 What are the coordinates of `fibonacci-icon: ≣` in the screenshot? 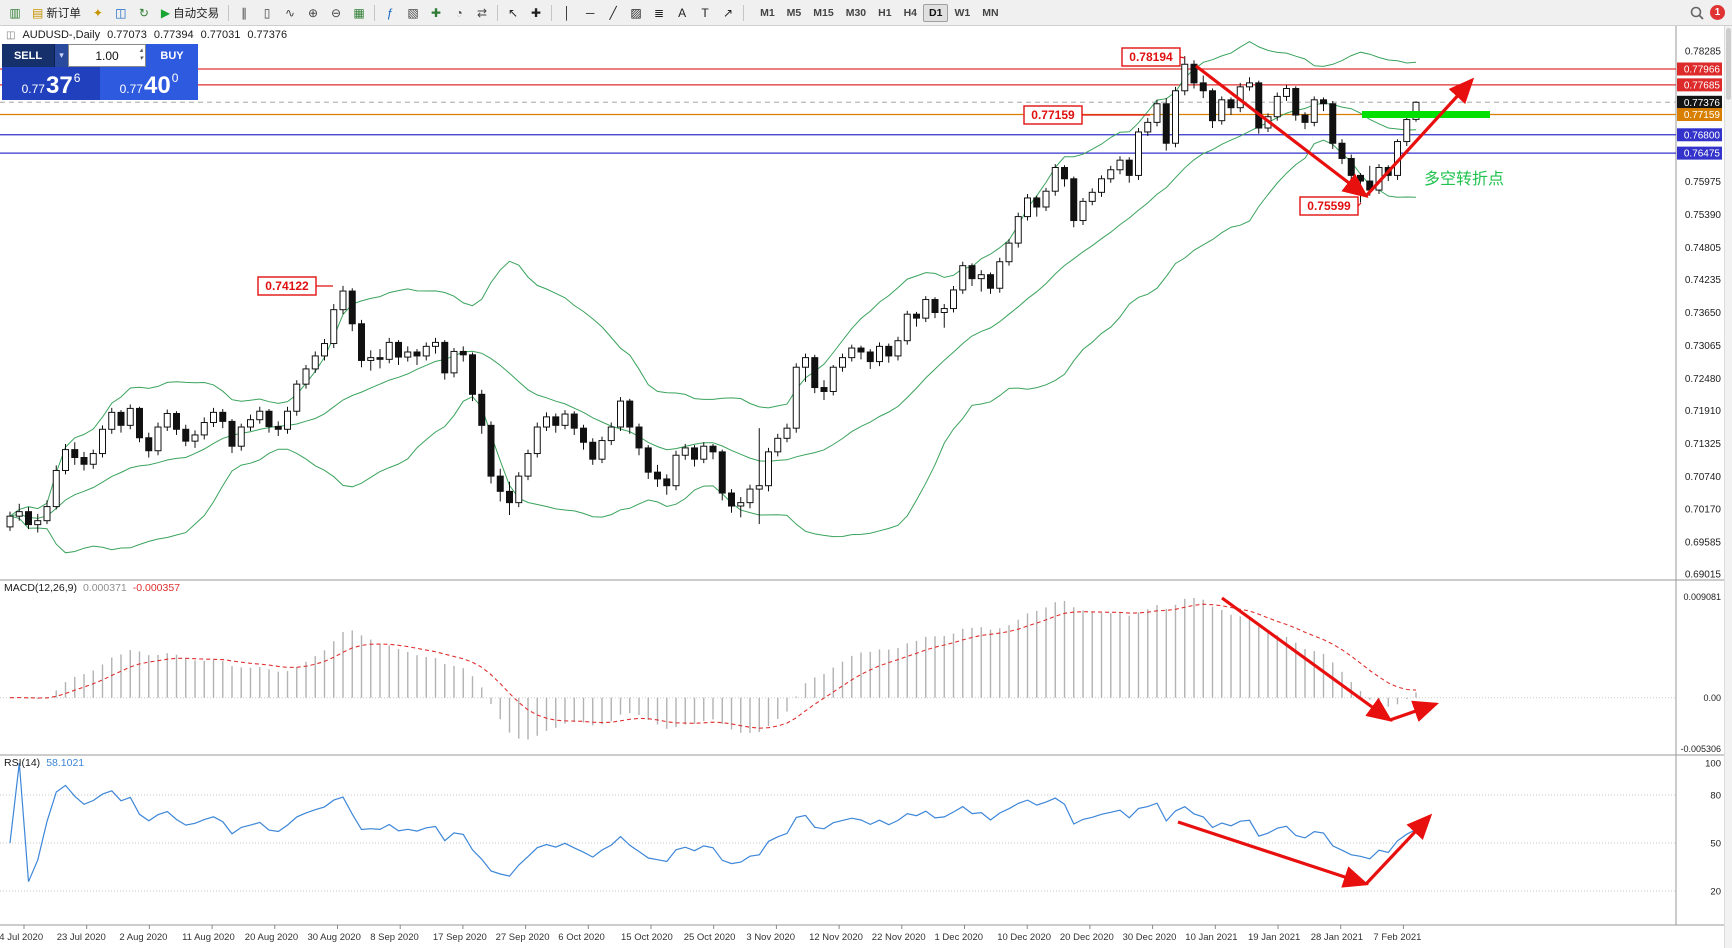 It's located at (659, 12).